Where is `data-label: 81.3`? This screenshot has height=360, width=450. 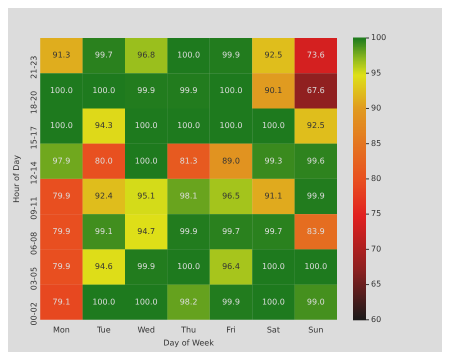 data-label: 81.3 is located at coordinates (189, 161).